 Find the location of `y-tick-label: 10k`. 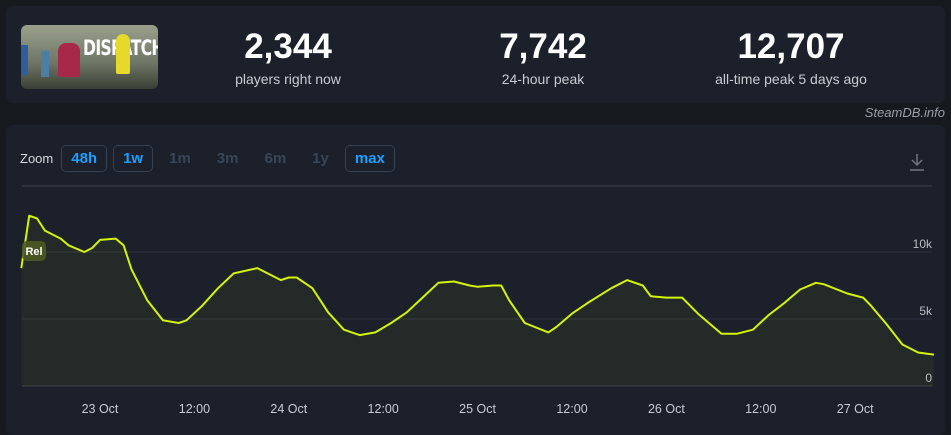

y-tick-label: 10k is located at coordinates (923, 244).